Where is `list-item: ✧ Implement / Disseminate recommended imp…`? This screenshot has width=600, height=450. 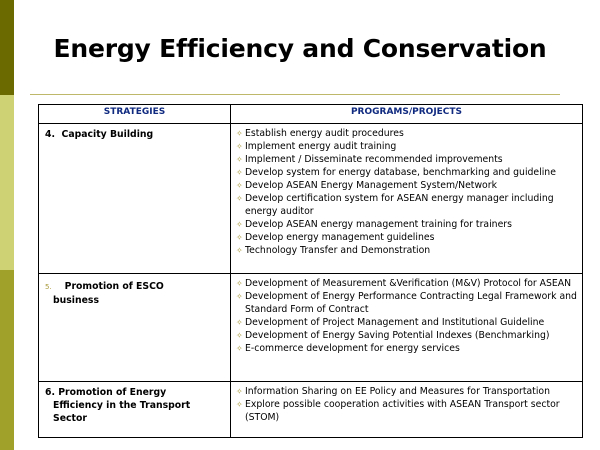 list-item: ✧ Implement / Disseminate recommended imp… is located at coordinates (369, 159).